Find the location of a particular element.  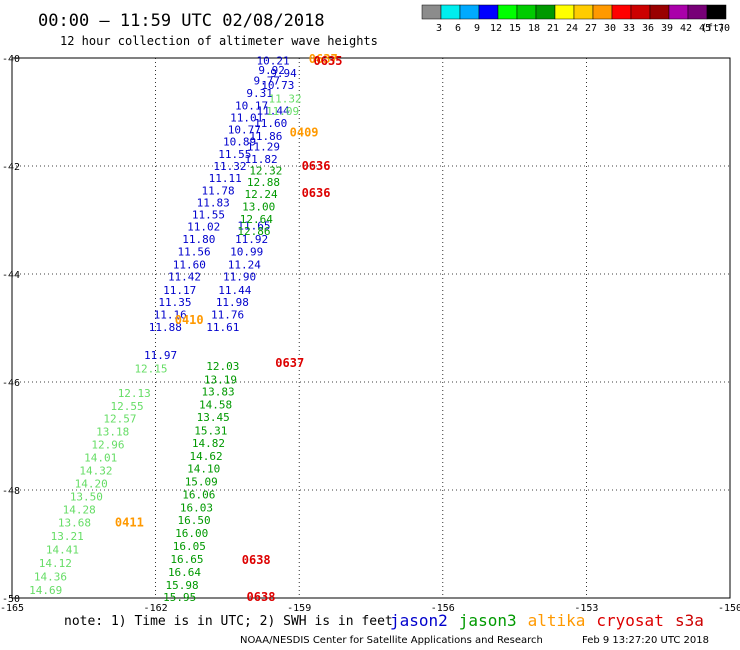

wave-height-label: 11.61 is located at coordinates (222, 327).